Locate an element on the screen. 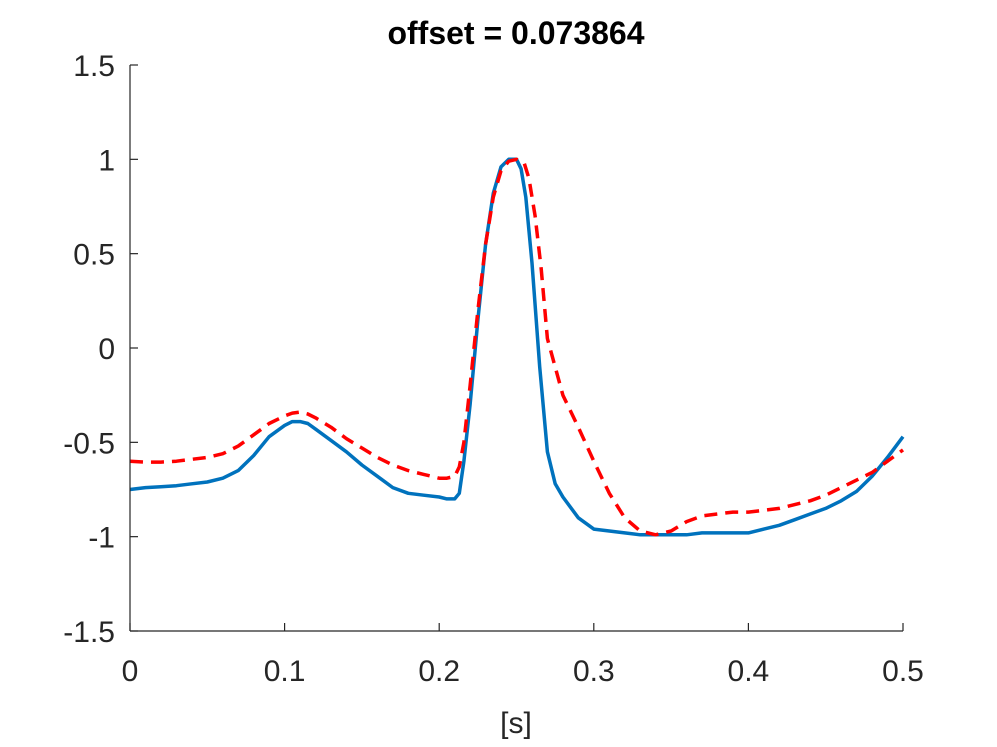  y-tick-label: 1.5 is located at coordinates (94, 66).